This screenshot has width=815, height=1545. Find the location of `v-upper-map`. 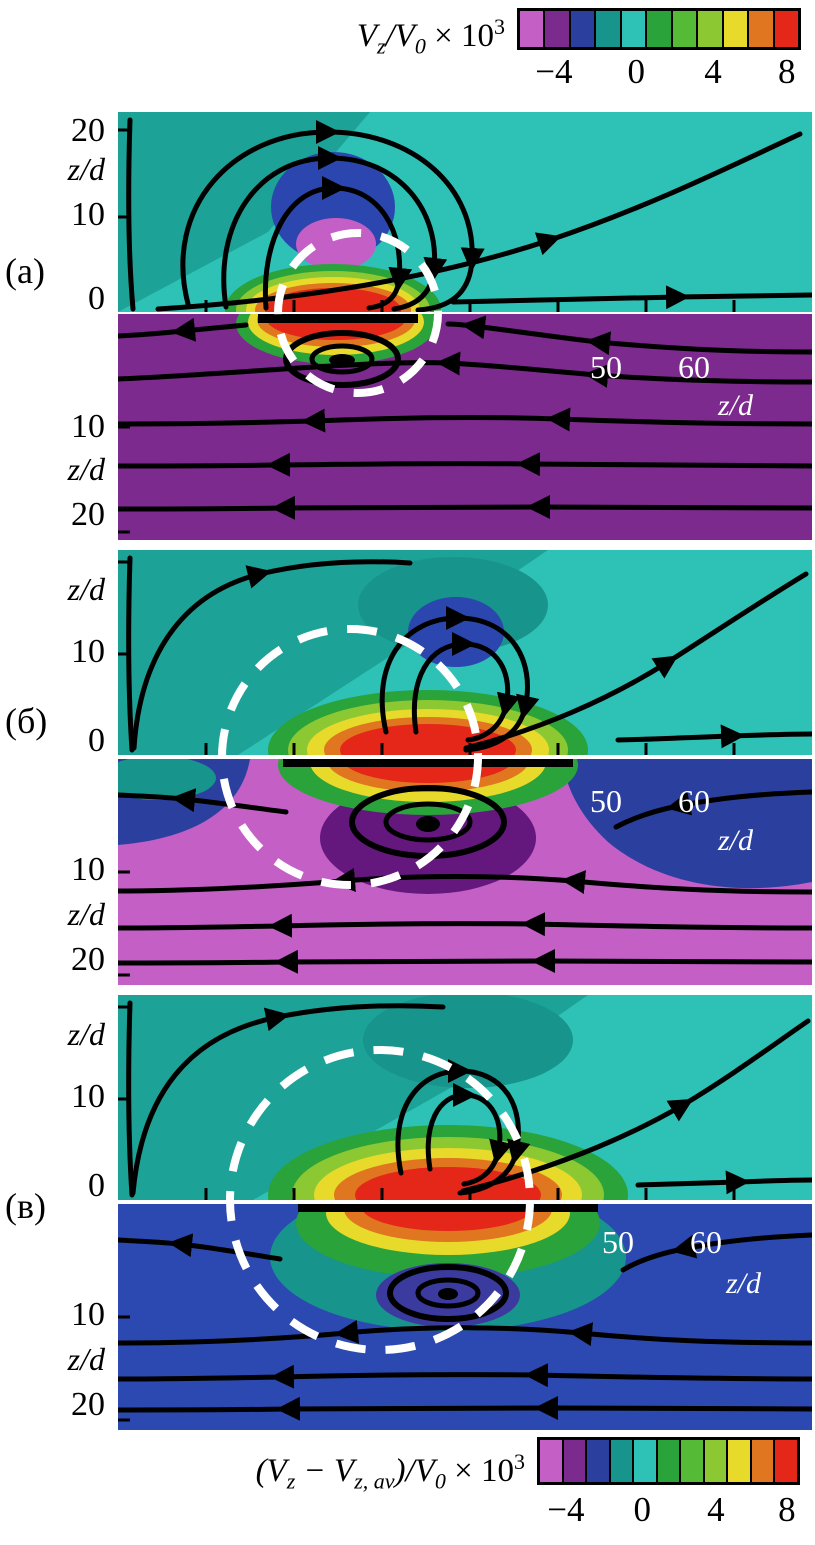

v-upper-map is located at coordinates (465, 1097).